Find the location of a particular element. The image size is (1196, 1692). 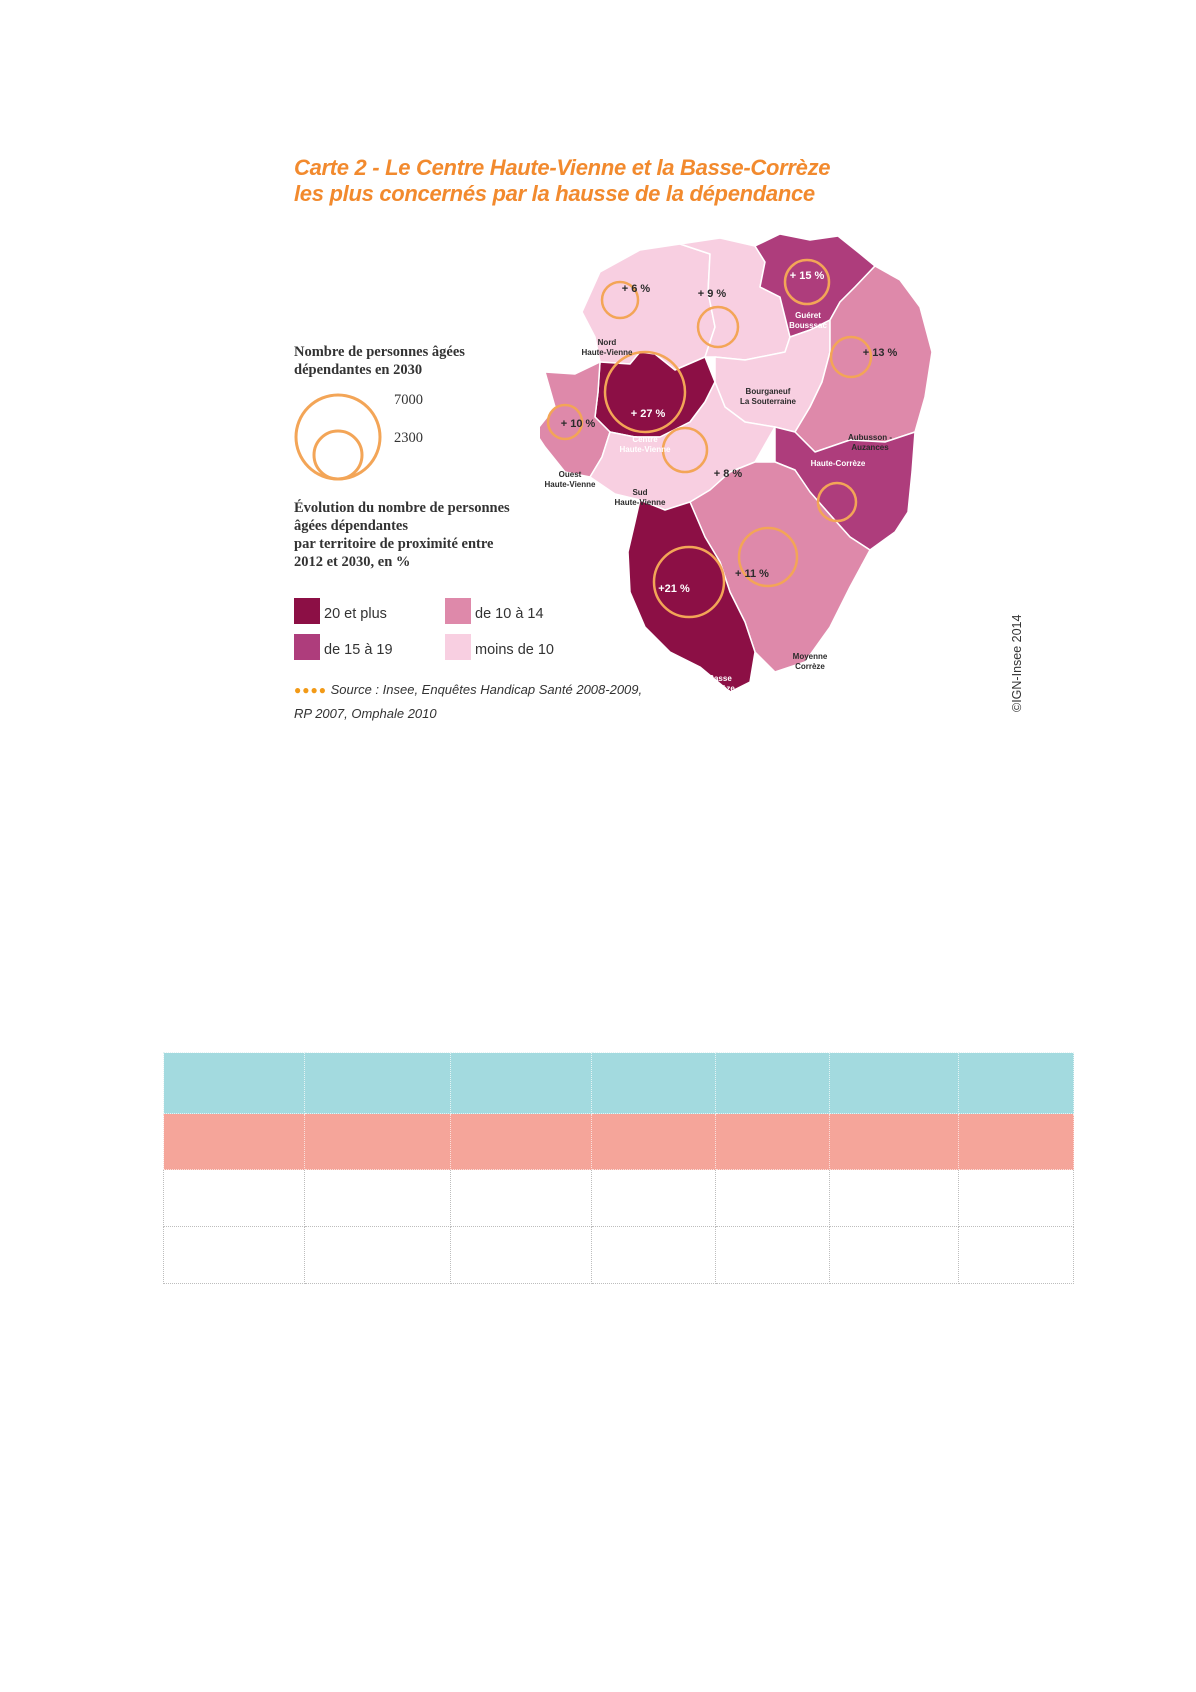

table-subheader-row is located at coordinates (618, 1141).